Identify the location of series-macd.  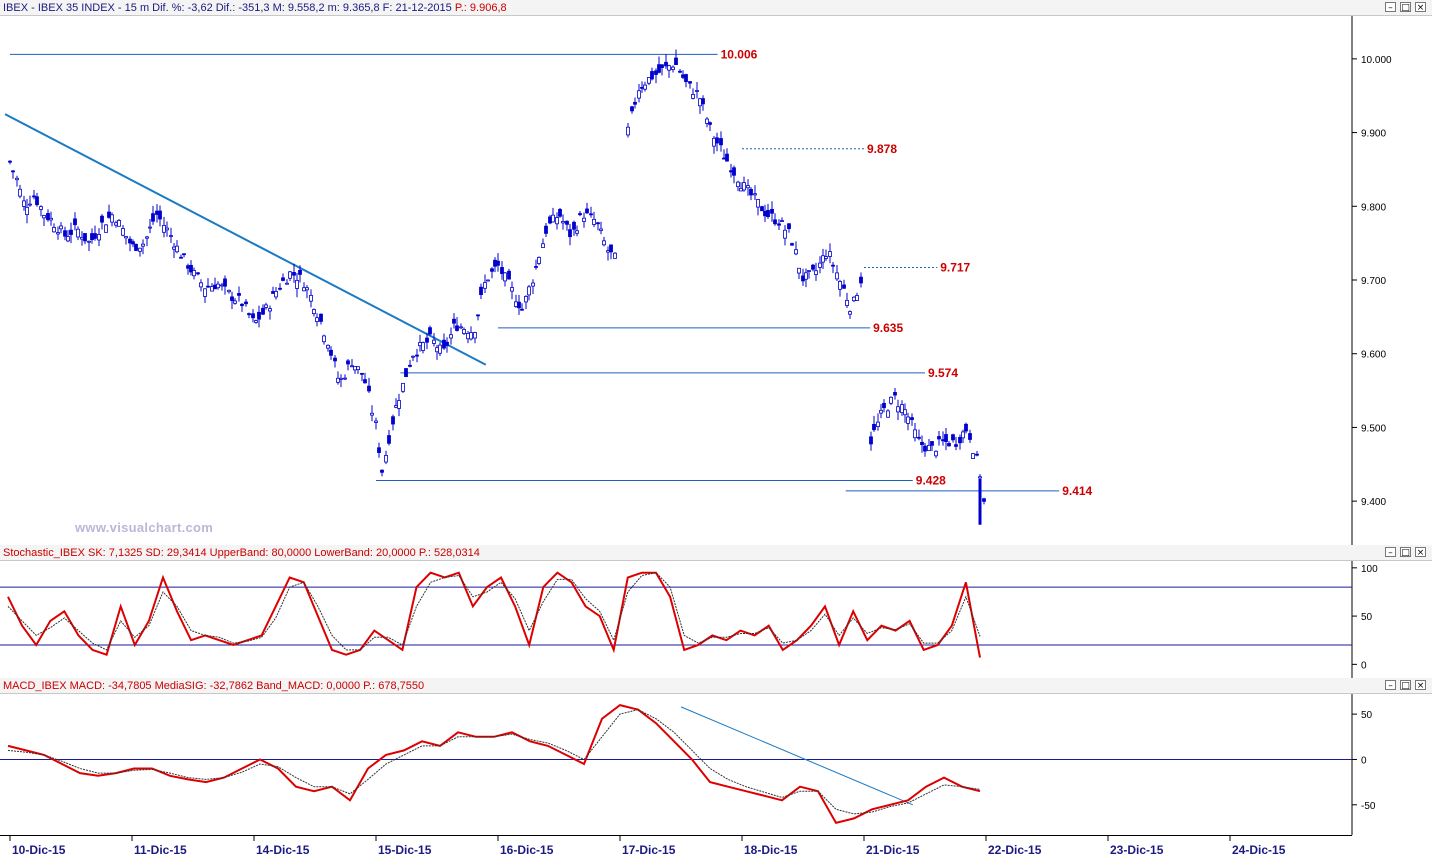
(494, 764).